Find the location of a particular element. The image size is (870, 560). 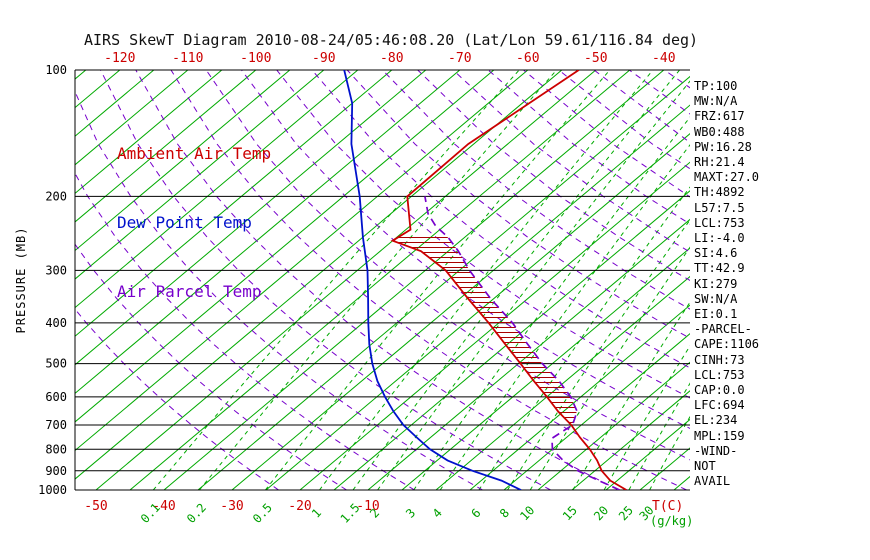

mixing-ratio-tick-label: 6 is located at coordinates (475, 513).